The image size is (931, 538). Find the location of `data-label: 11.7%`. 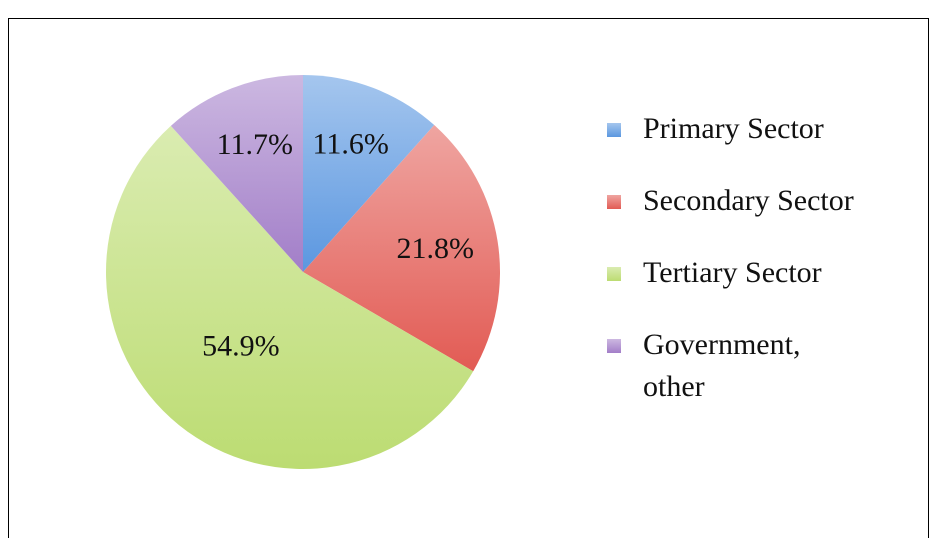

data-label: 11.7% is located at coordinates (255, 144).